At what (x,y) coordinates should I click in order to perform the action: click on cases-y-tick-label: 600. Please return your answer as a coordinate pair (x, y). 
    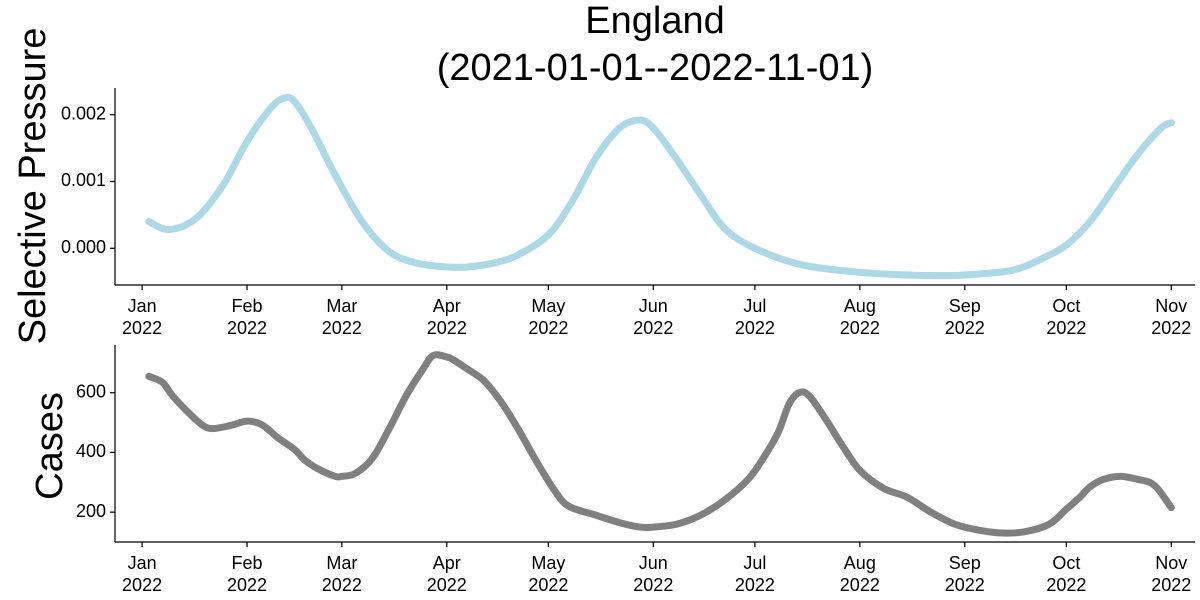
    Looking at the image, I should click on (91, 392).